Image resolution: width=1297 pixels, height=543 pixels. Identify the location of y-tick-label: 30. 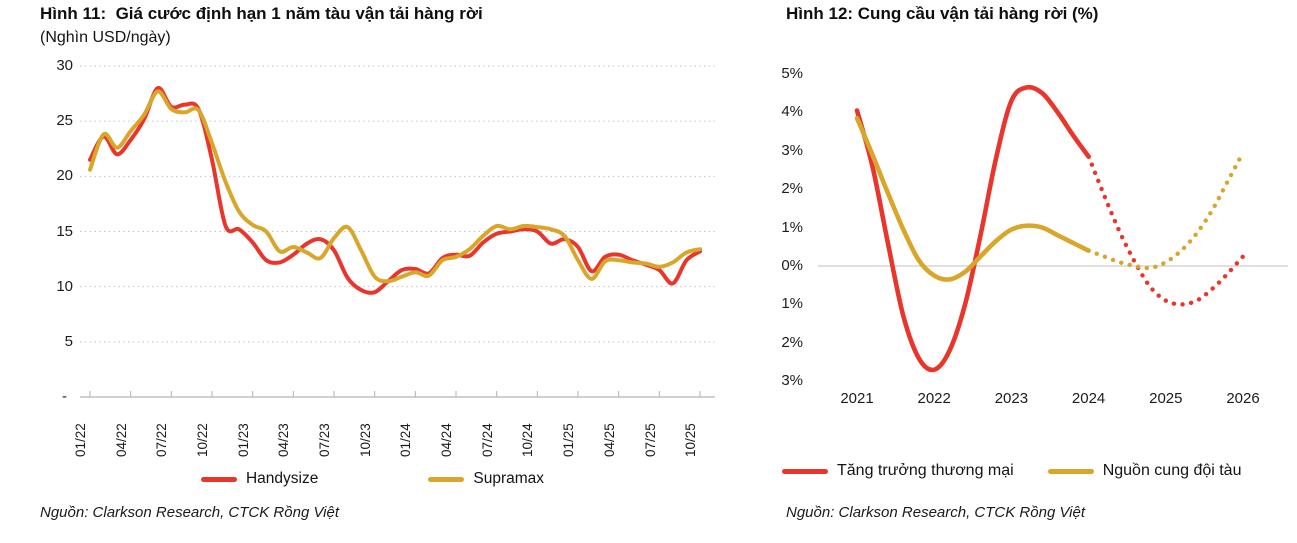
(64, 65).